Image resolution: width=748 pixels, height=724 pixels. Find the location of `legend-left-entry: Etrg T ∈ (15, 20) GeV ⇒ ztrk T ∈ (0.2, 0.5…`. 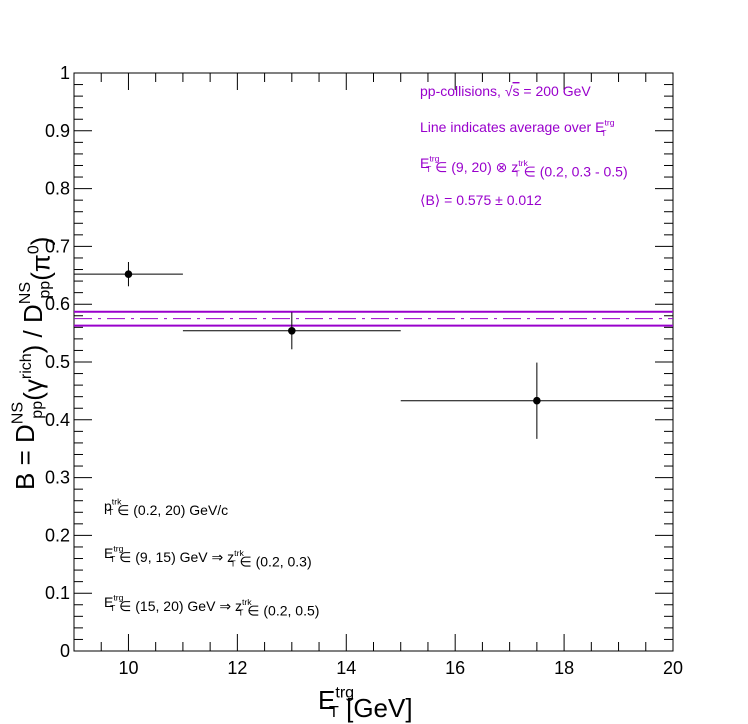

legend-left-entry: Etrg T ∈ (15, 20) GeV ⇒ ztrk T ∈ (0.2, 0.5… is located at coordinates (211, 606).